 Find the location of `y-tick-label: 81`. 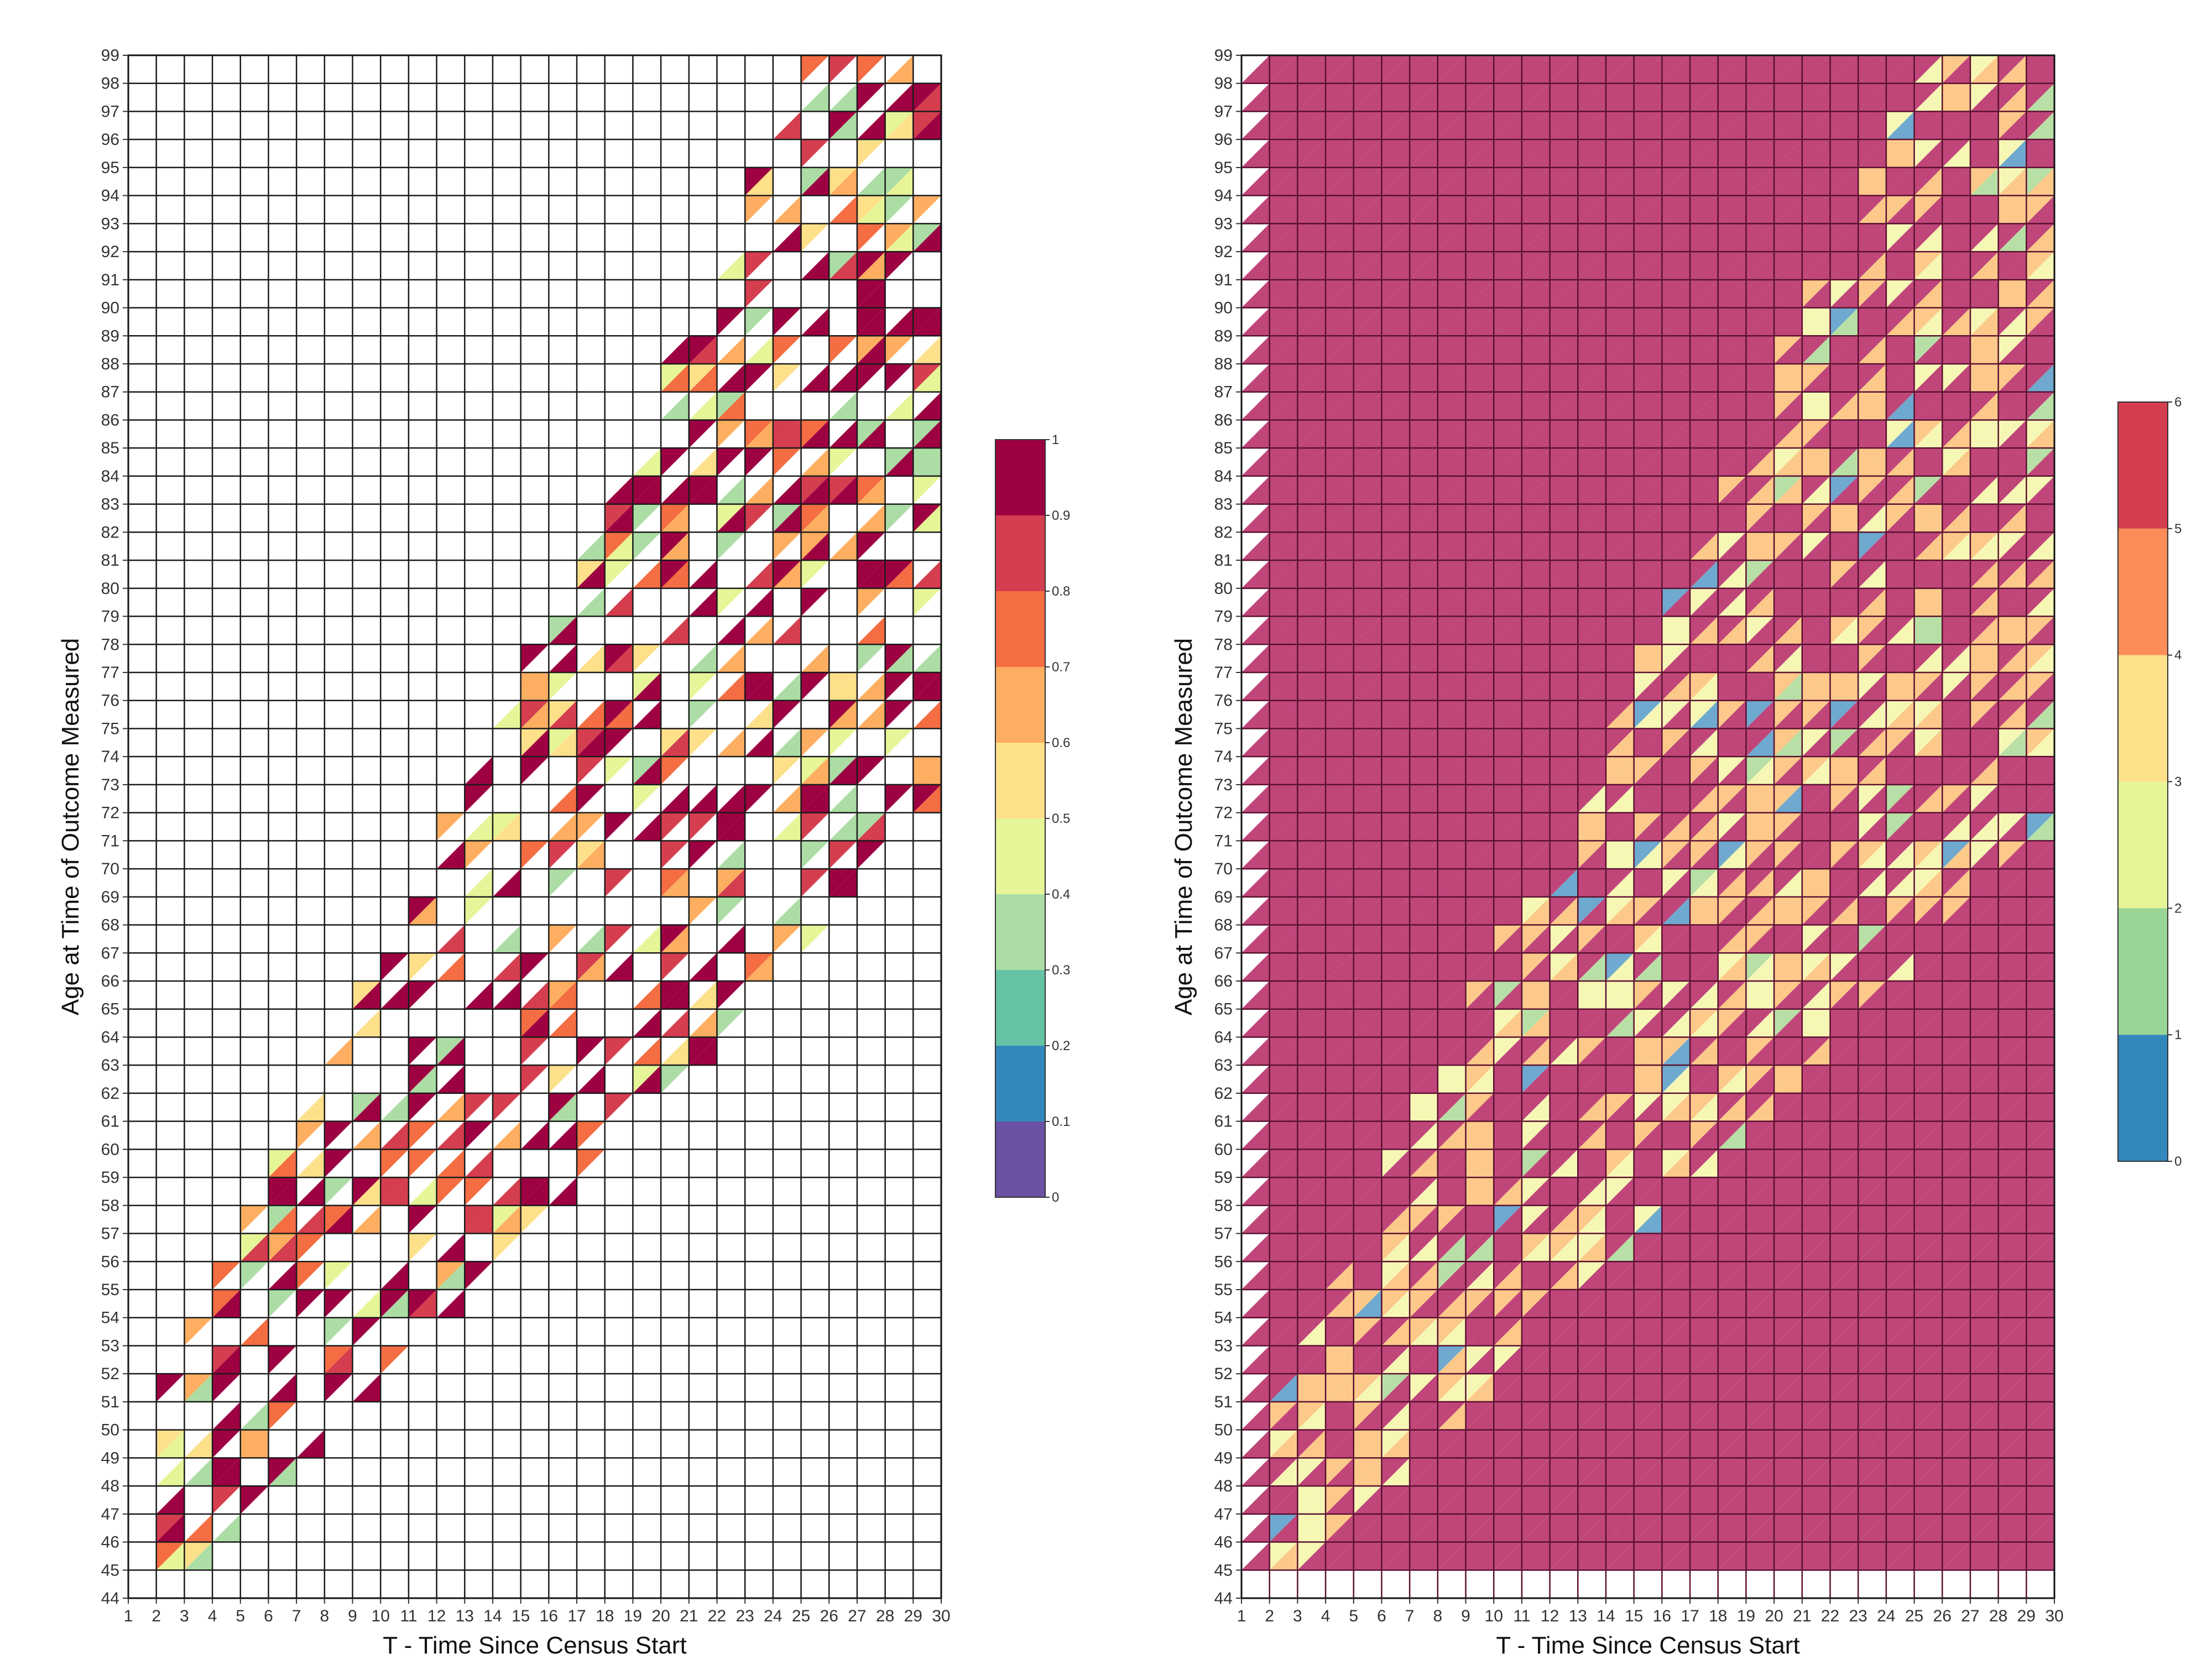

y-tick-label: 81 is located at coordinates (1224, 560).